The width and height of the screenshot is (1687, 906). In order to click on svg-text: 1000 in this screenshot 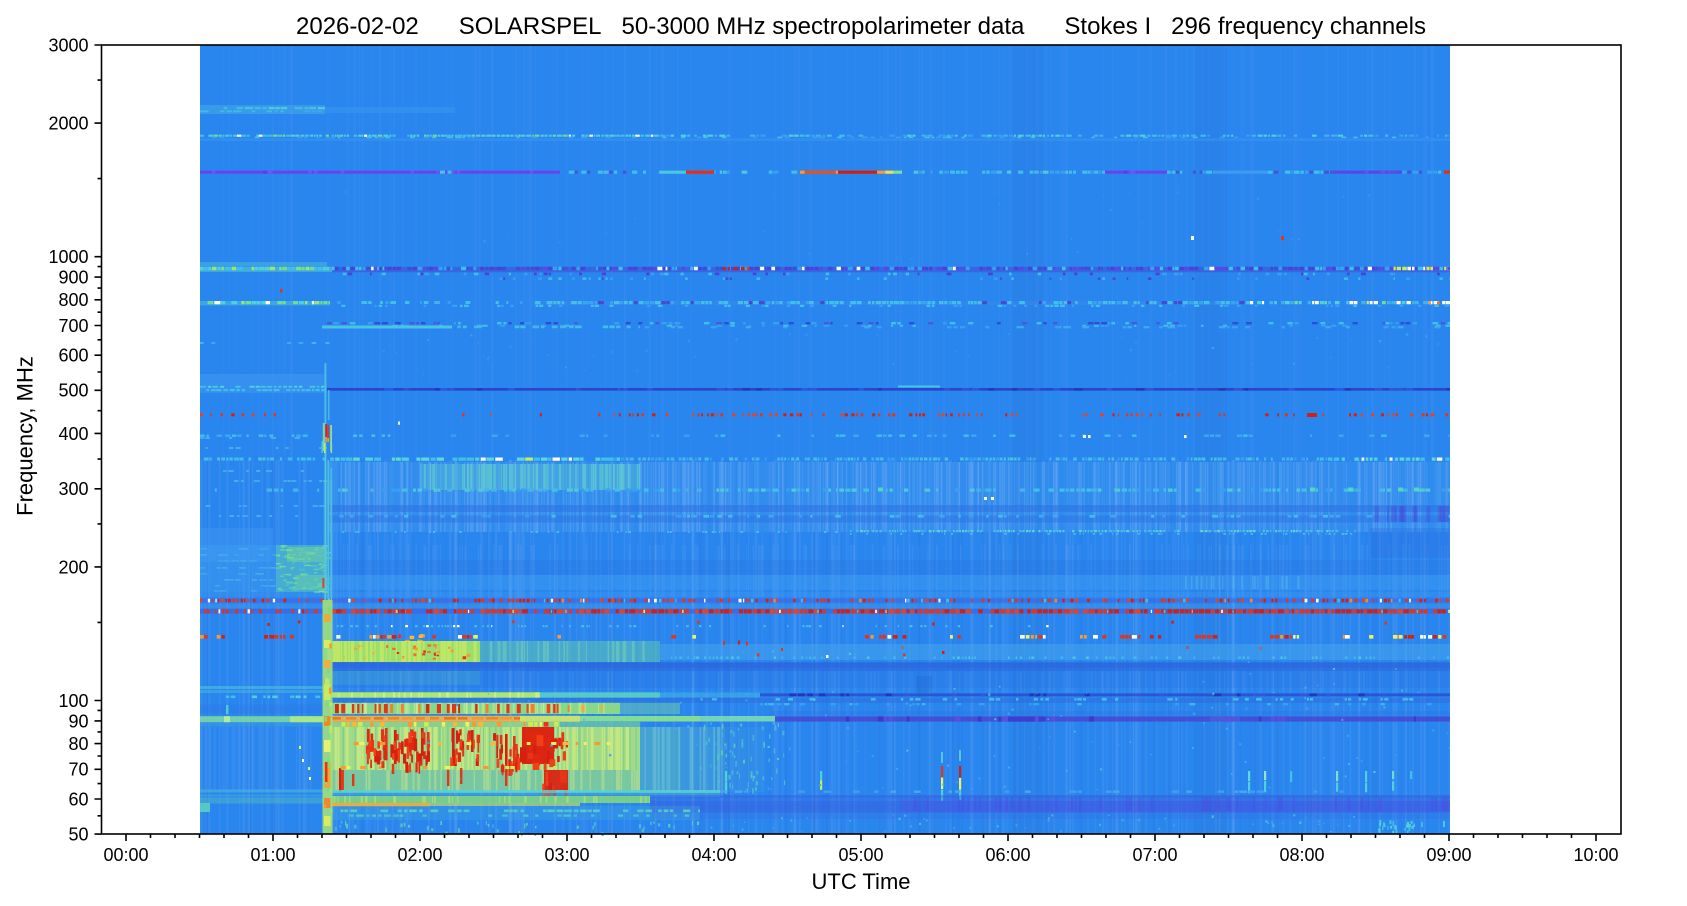, I will do `click(68, 257)`.